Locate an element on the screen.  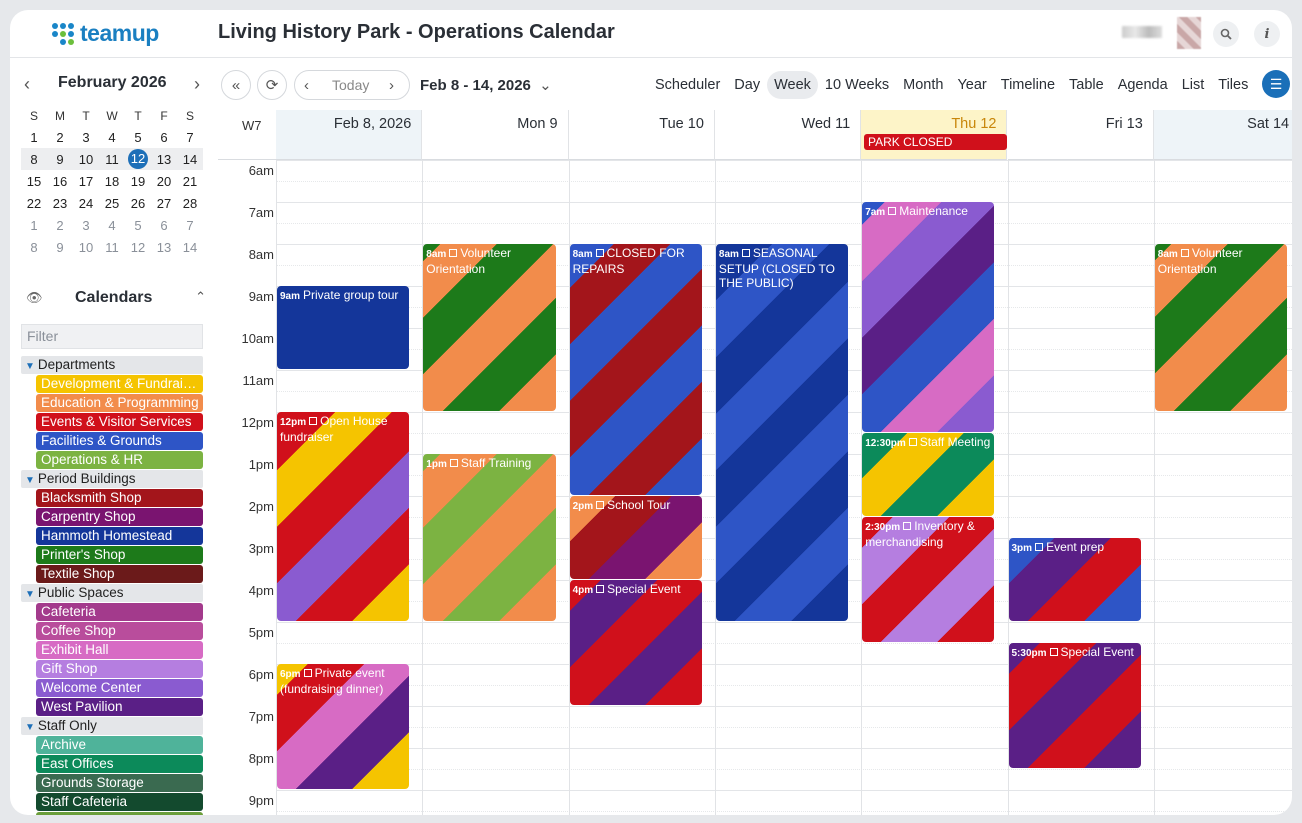
calendar-item: Staff Cafeteria is located at coordinates (119, 802).